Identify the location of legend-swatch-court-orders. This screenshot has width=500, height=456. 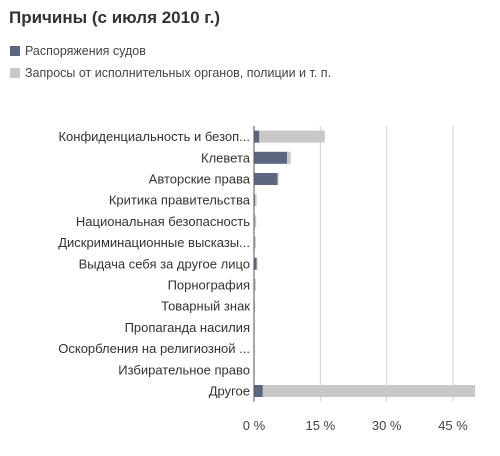
(15, 51).